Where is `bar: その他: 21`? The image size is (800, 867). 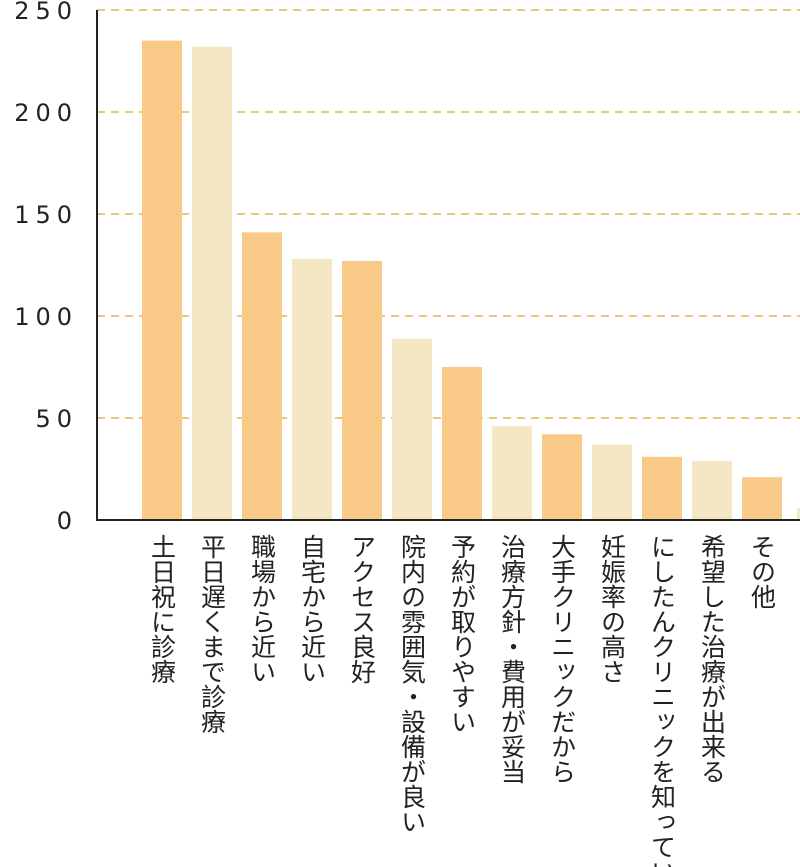 bar: その他: 21 is located at coordinates (762, 498).